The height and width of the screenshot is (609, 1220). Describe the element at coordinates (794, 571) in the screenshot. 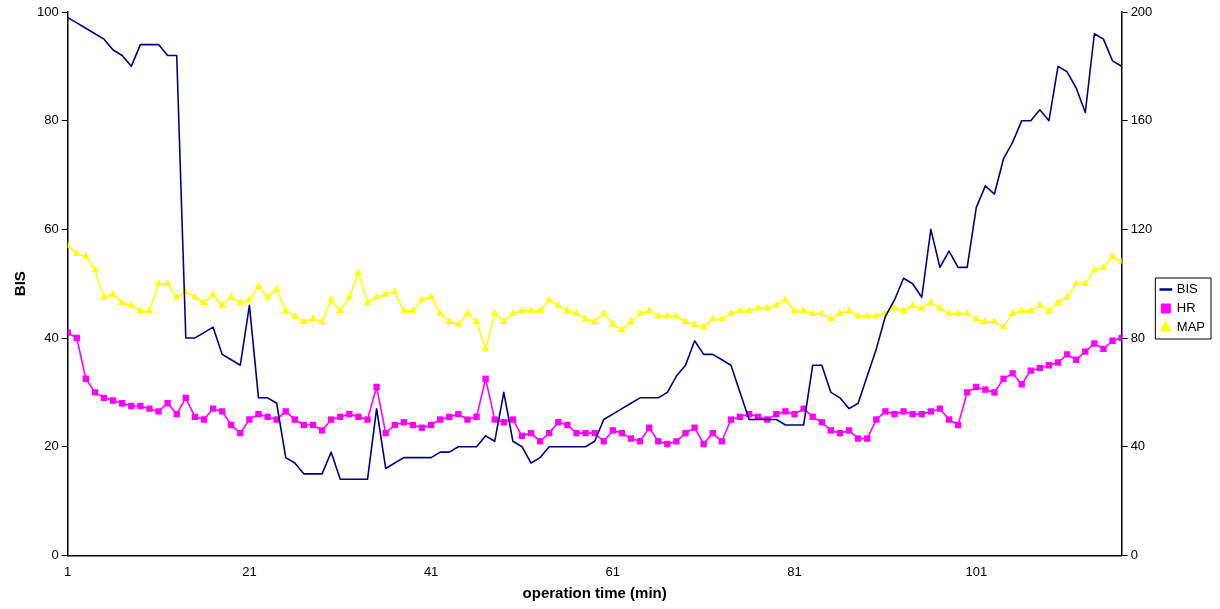

I see `x-tick-label: 81` at that location.